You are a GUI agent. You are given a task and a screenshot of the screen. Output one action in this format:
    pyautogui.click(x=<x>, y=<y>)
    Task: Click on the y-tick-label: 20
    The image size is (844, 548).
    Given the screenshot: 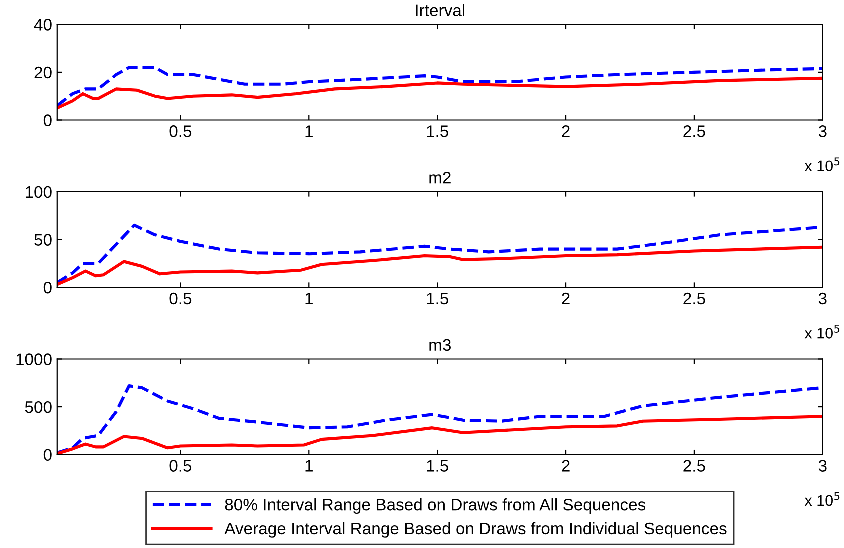 What is the action you would take?
    pyautogui.click(x=43, y=72)
    